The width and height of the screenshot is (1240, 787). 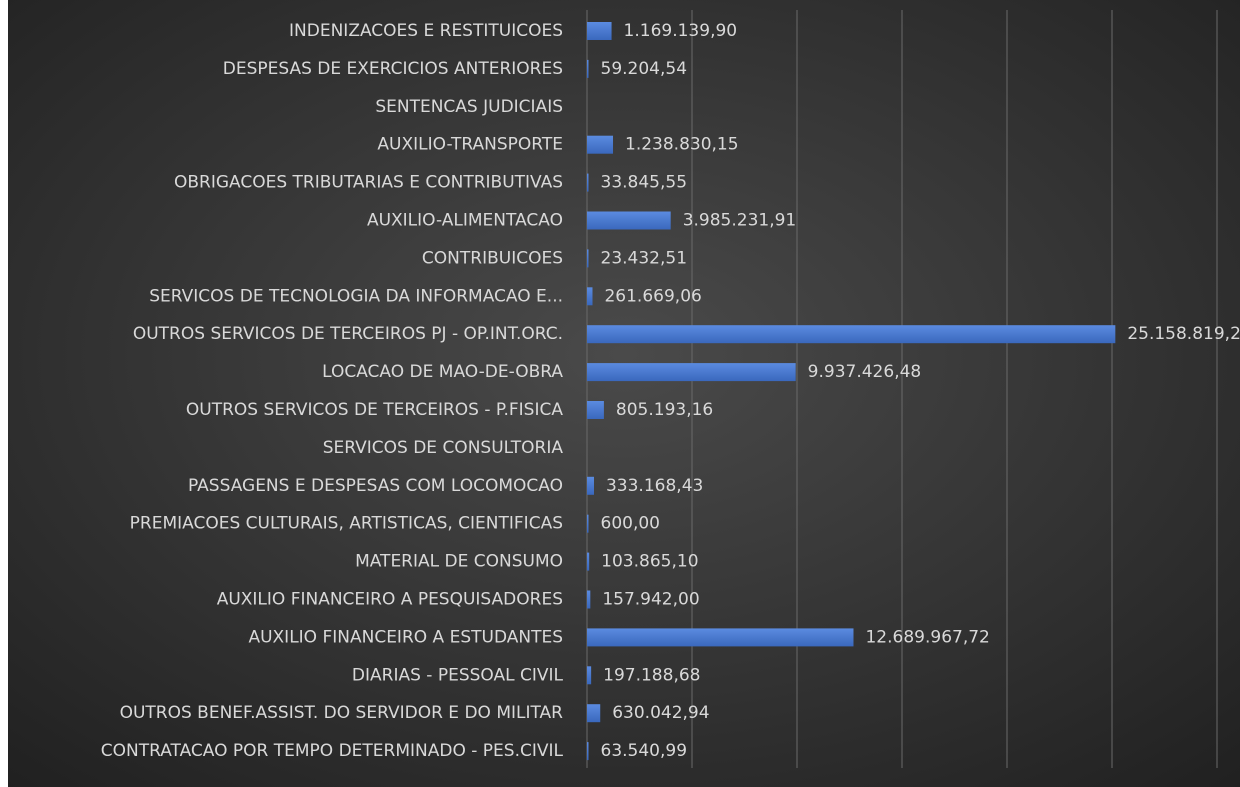 What do you see at coordinates (630, 524) in the screenshot?
I see `data-label: 600,00` at bounding box center [630, 524].